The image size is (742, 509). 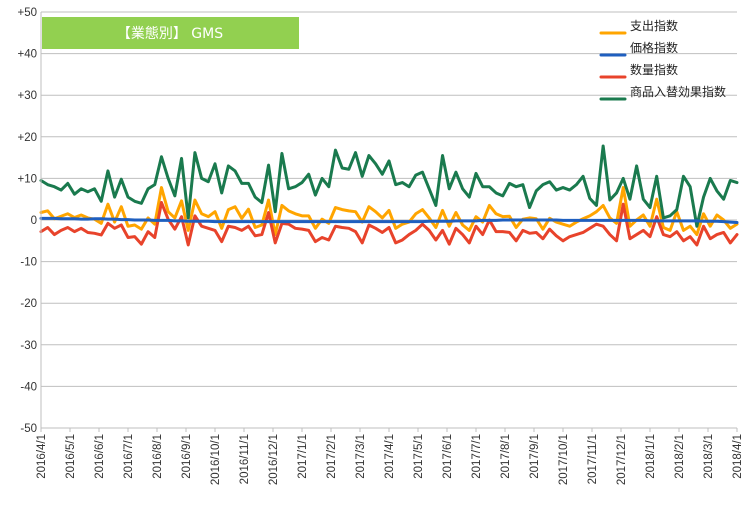 What do you see at coordinates (654, 47) in the screenshot?
I see `legend-label: 価格指数` at bounding box center [654, 47].